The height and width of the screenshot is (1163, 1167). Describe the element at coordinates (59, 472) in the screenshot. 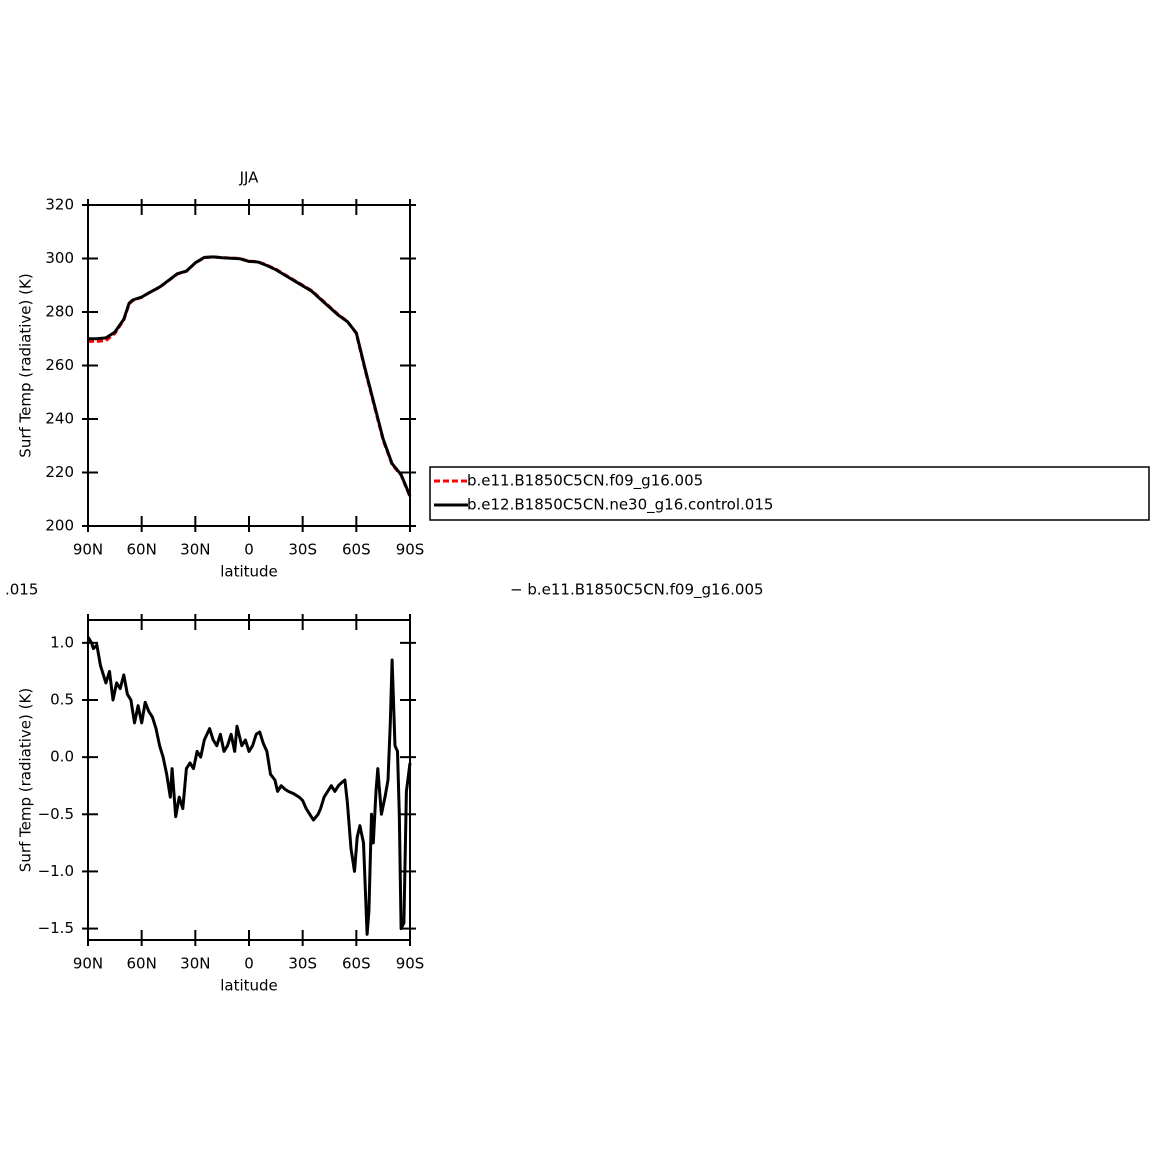

I see `y-tick-label: 220` at that location.